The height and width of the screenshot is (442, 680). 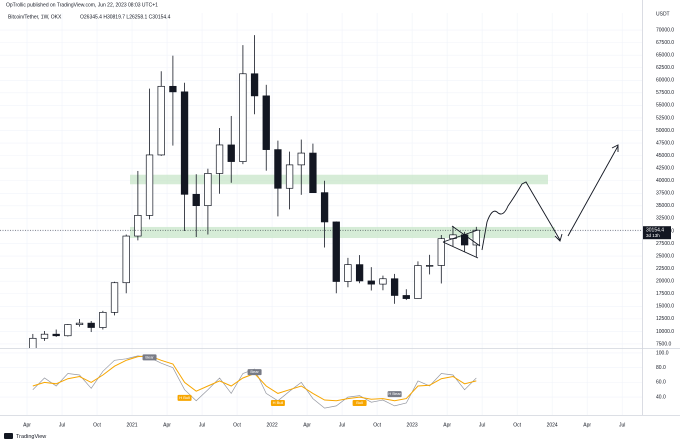 I want to click on y-tick-label: 27500.0, so click(x=665, y=244).